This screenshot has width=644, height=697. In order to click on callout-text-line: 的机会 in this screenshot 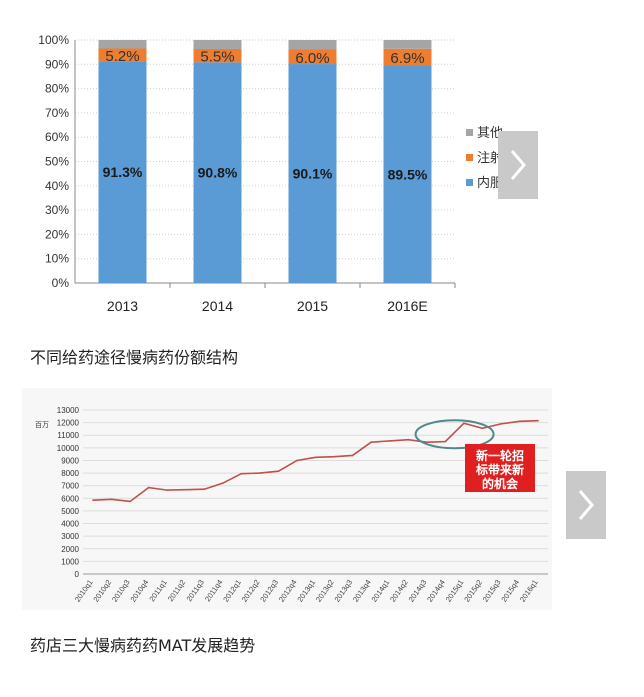, I will do `click(500, 483)`.